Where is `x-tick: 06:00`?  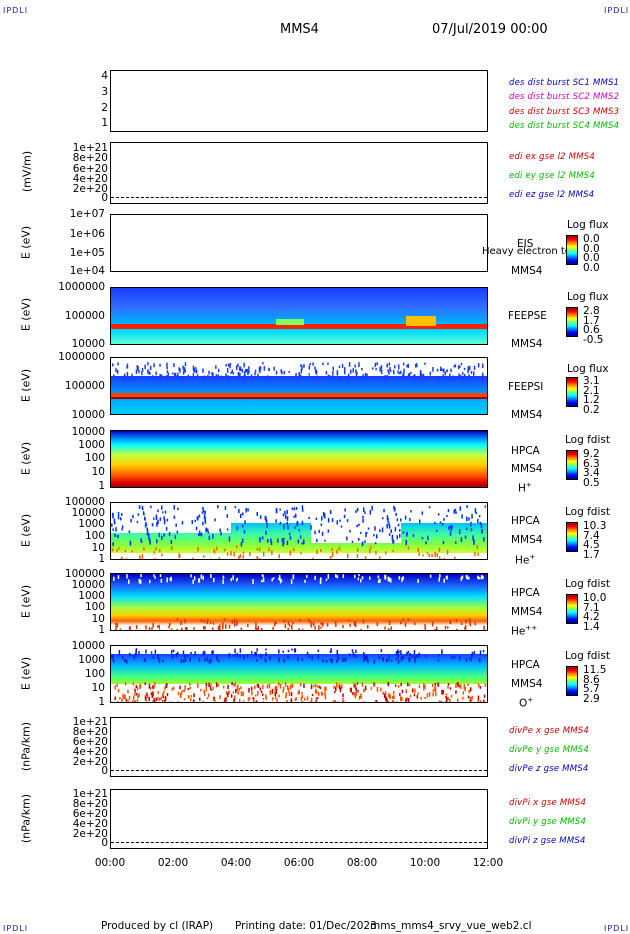
x-tick: 06:00 is located at coordinates (299, 863).